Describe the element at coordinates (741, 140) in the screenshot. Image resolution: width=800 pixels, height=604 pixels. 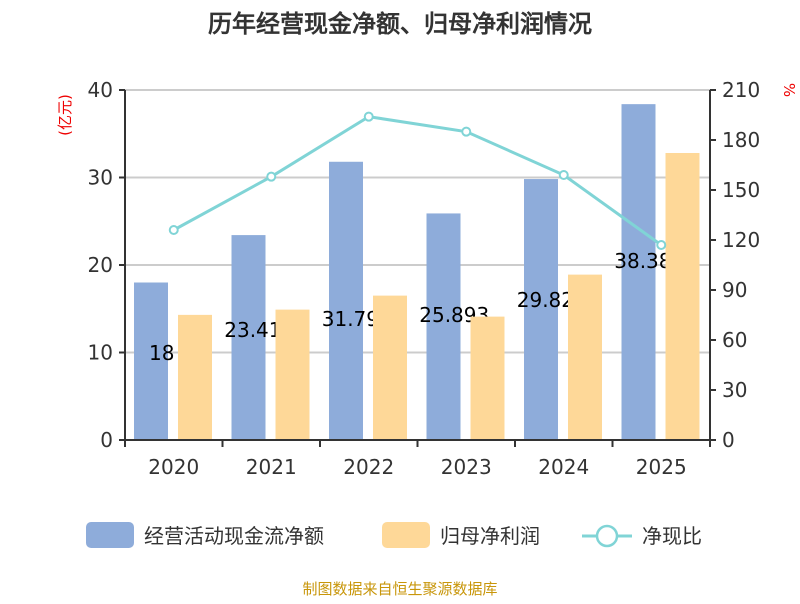
I see `right-tick-label: 180` at that location.